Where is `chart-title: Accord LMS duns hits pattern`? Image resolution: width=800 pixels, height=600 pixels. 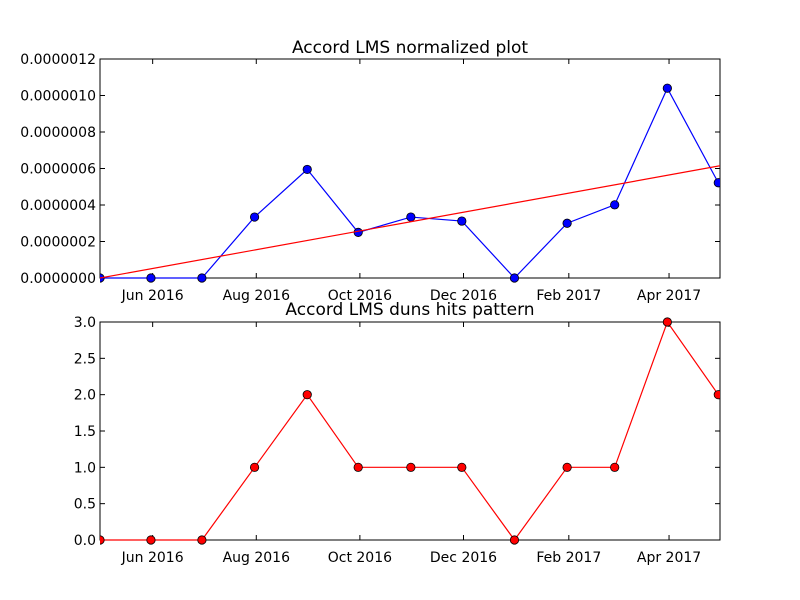 chart-title: Accord LMS duns hits pattern is located at coordinates (409, 310).